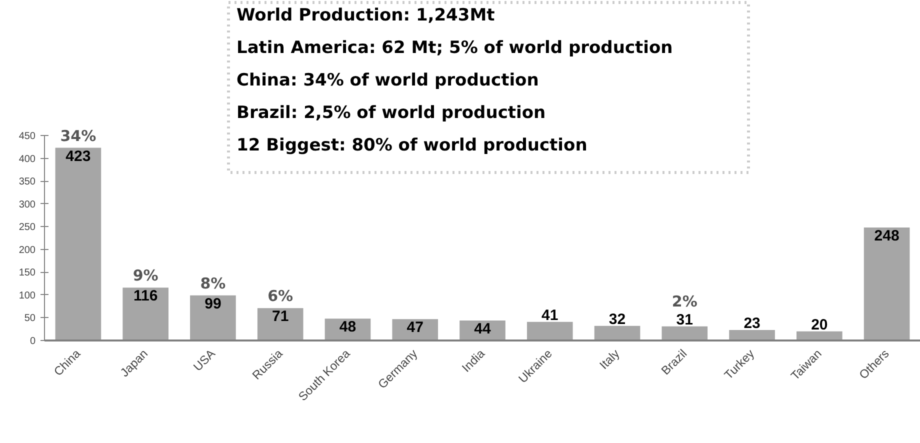  Describe the element at coordinates (617, 319) in the screenshot. I see `data-label: 32` at that location.